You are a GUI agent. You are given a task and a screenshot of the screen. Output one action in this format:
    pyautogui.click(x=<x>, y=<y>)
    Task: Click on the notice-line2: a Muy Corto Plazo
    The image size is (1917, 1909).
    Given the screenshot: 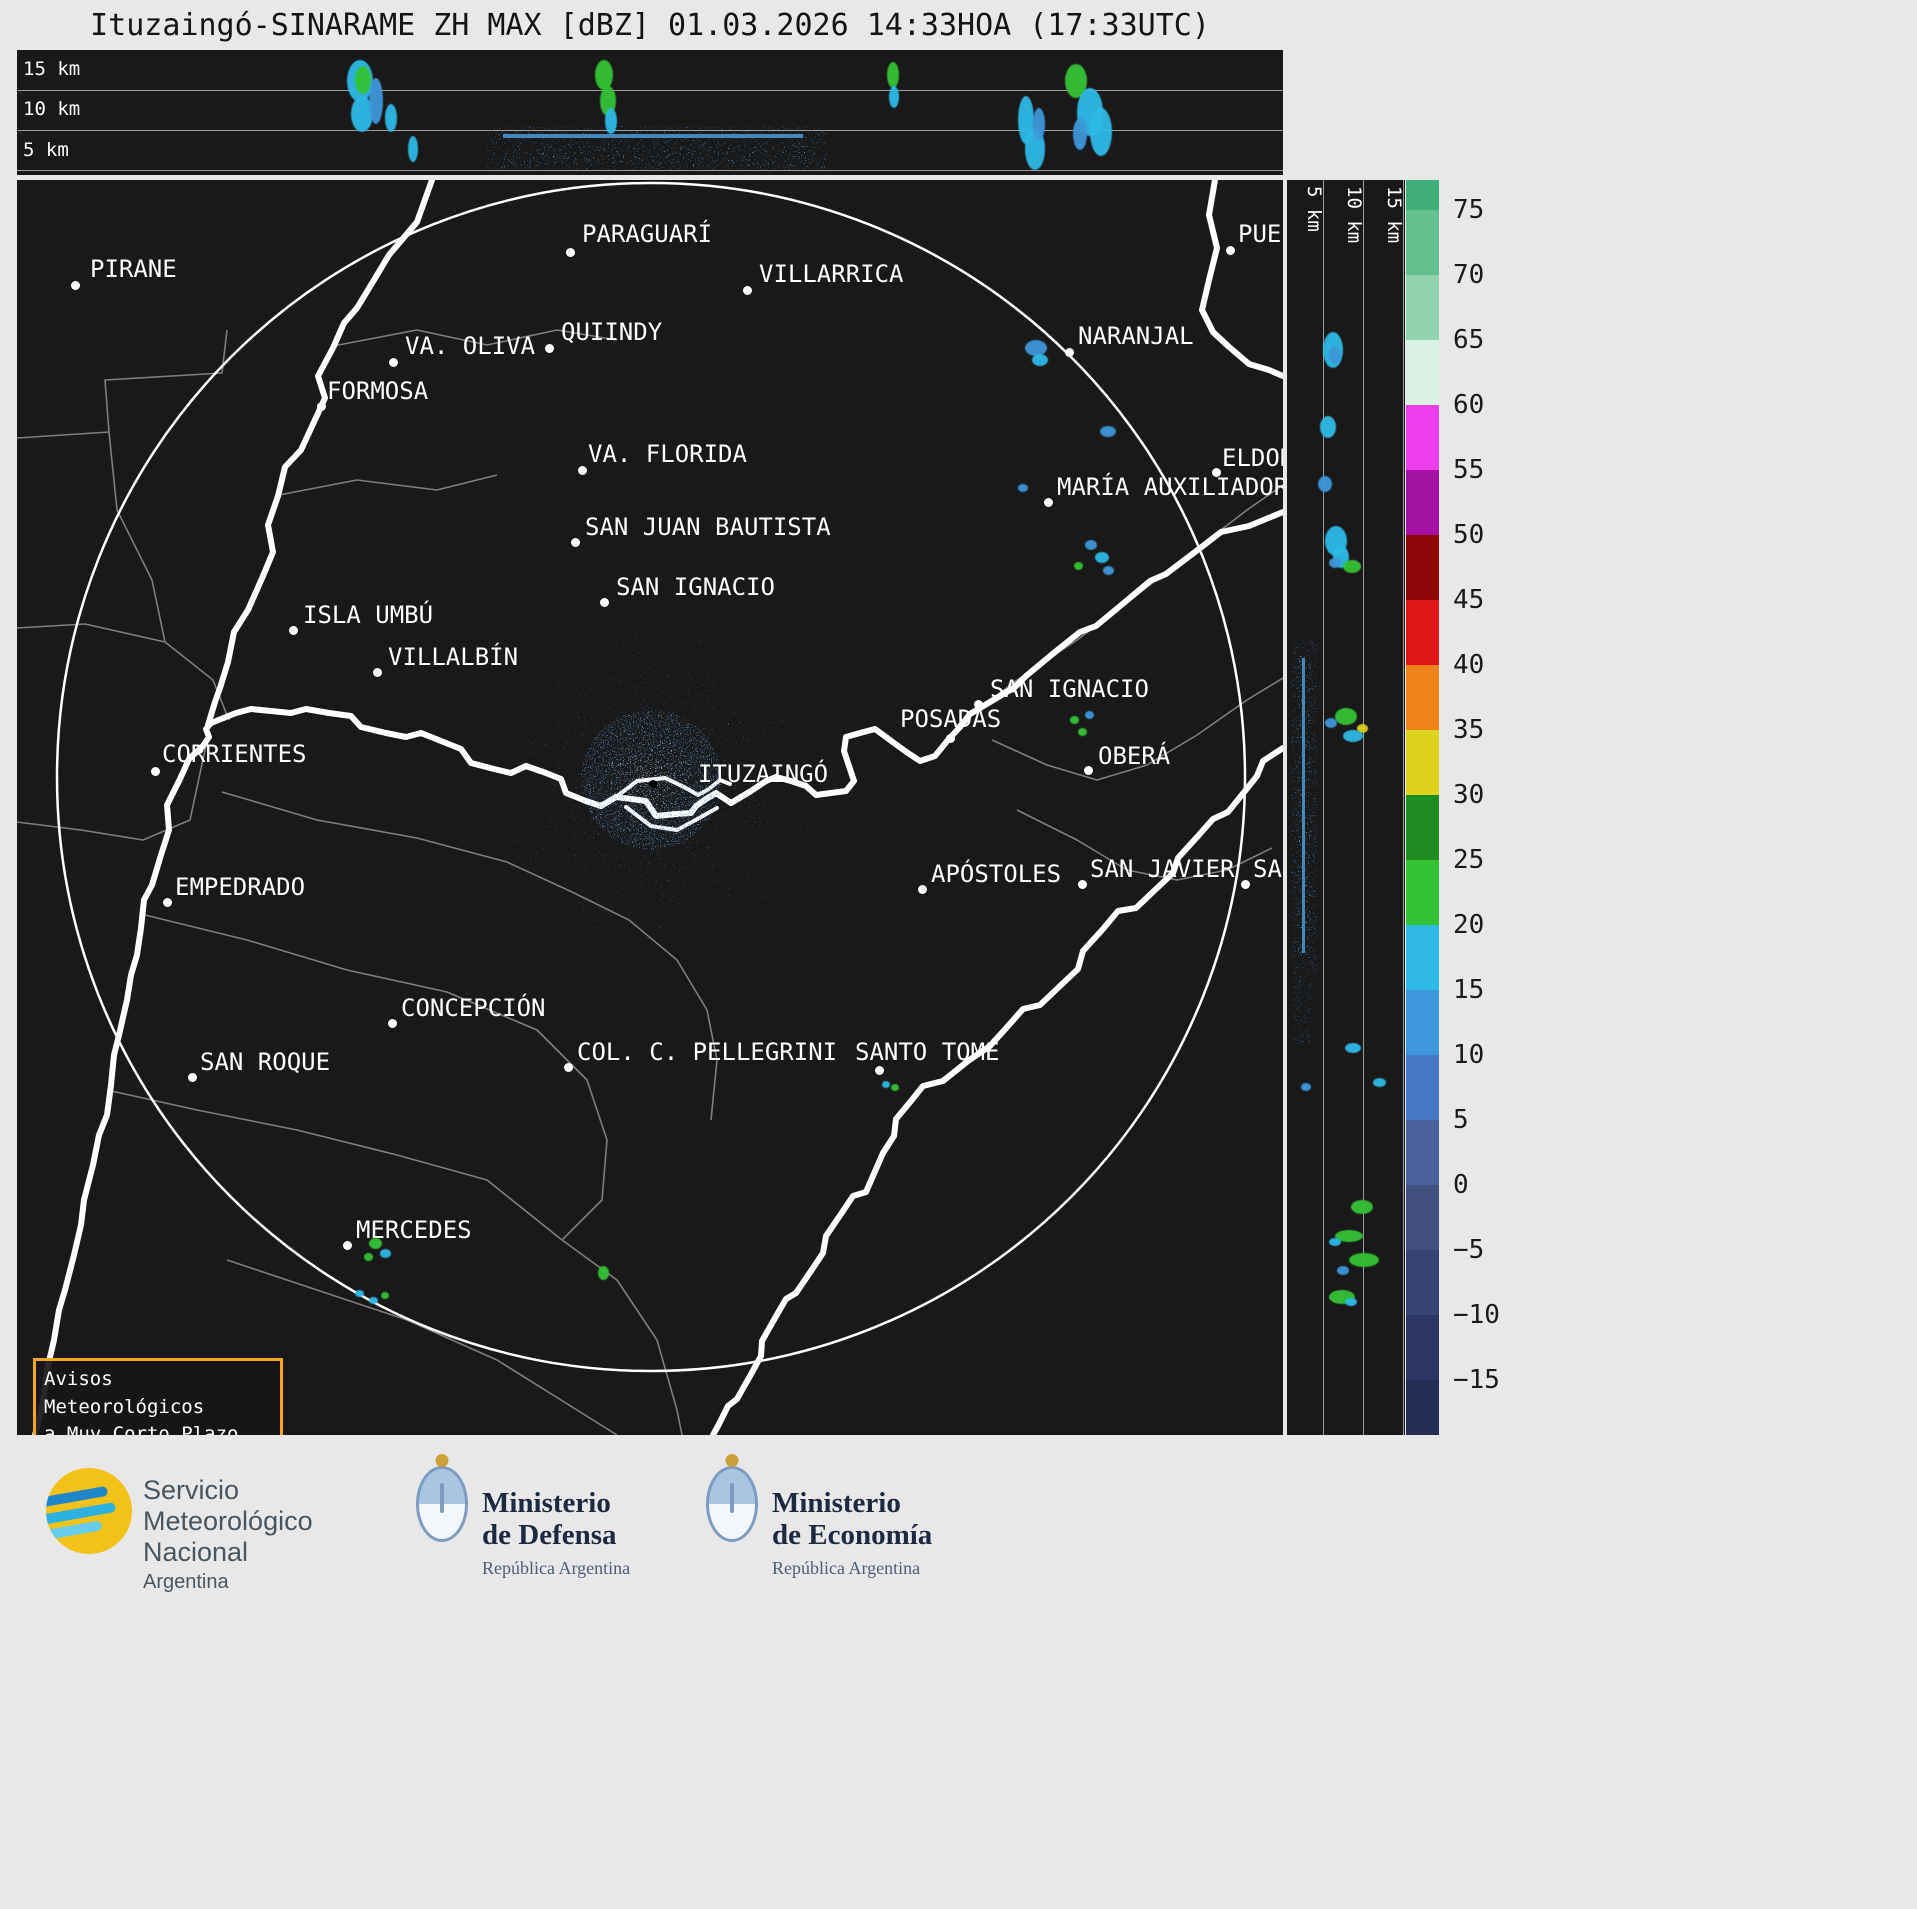 What is the action you would take?
    pyautogui.click(x=141, y=1429)
    